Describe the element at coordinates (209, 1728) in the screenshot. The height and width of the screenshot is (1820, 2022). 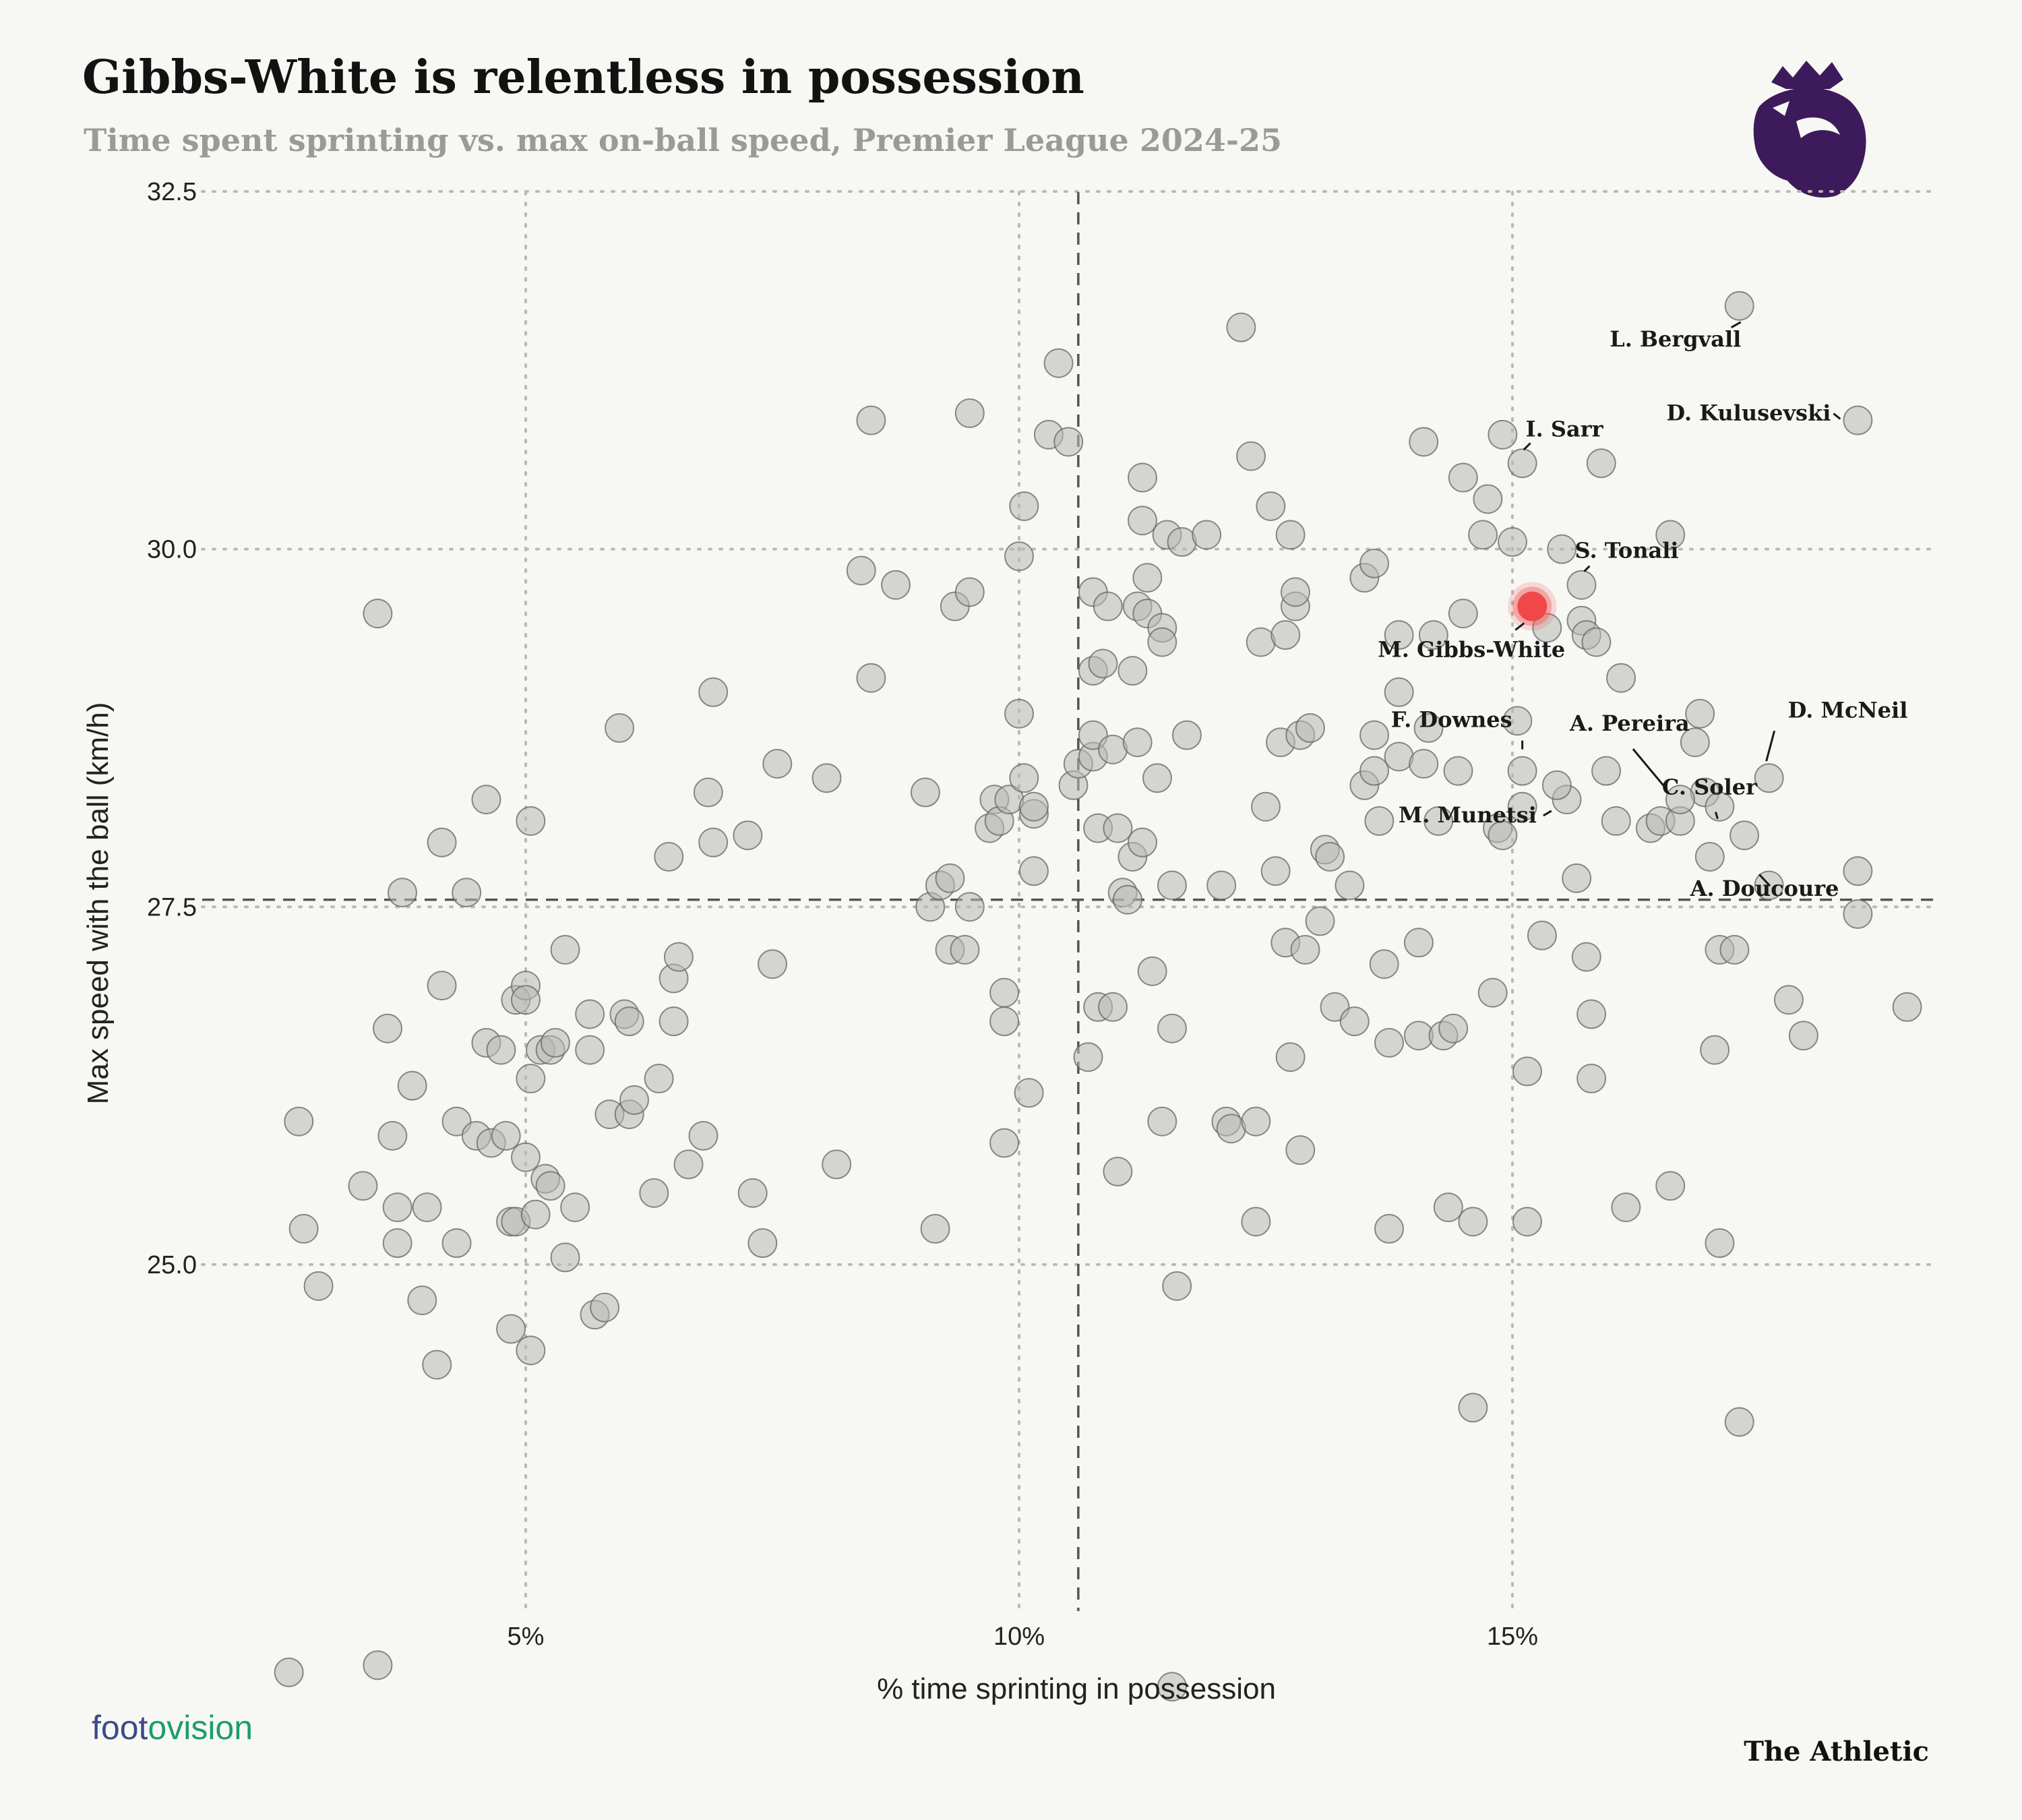
I see `footovision-part-3: vision` at that location.